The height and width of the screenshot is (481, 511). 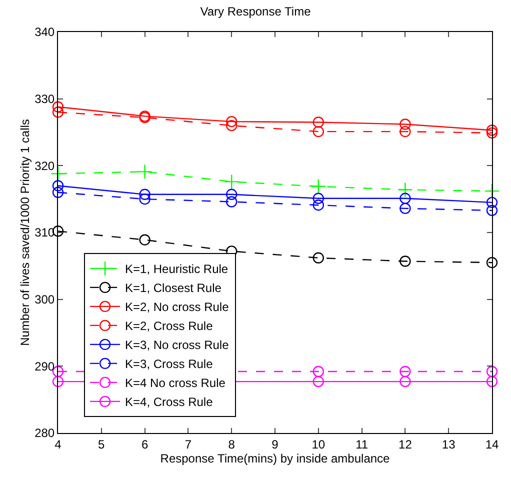 What do you see at coordinates (275, 444) in the screenshot?
I see `x-tick-label: 9` at bounding box center [275, 444].